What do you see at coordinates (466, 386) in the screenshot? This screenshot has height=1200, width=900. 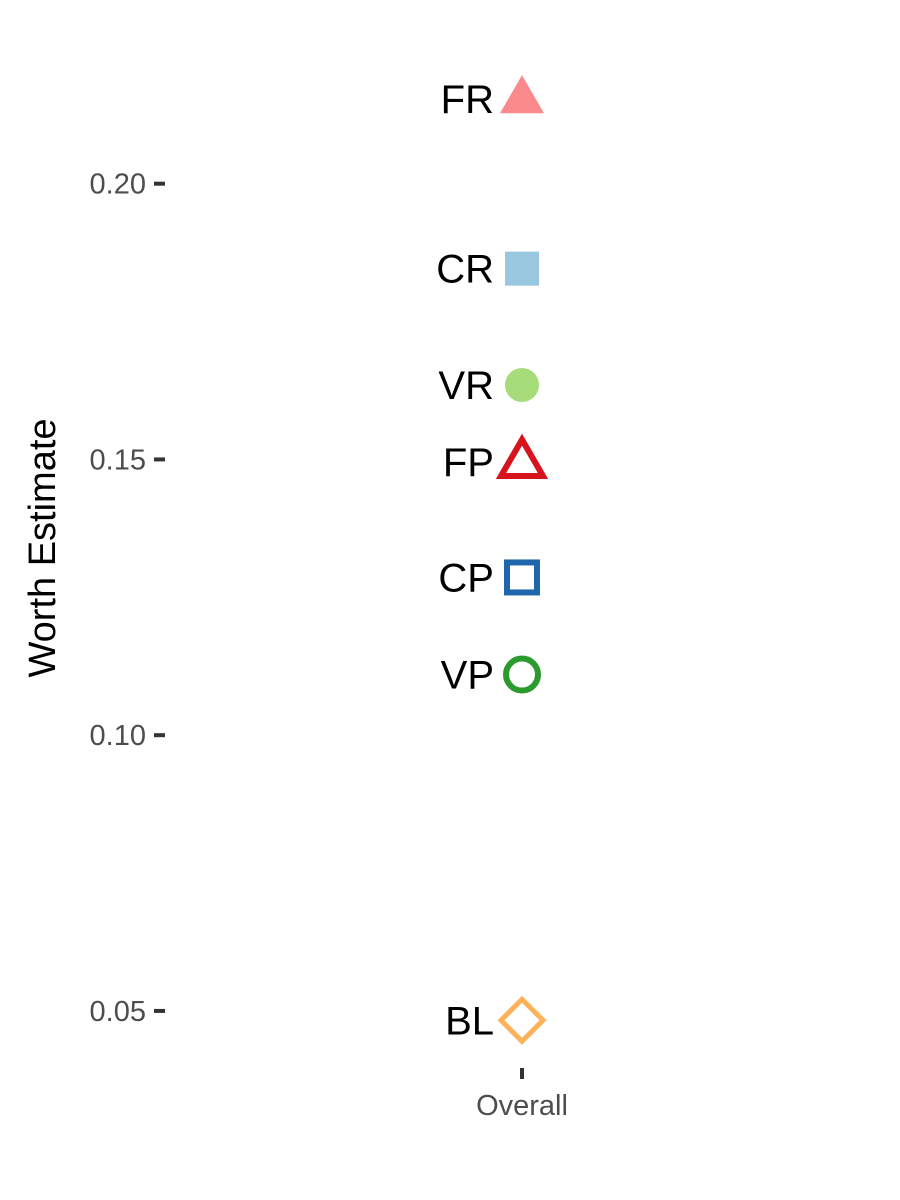 I see `point-vr-label: VR` at bounding box center [466, 386].